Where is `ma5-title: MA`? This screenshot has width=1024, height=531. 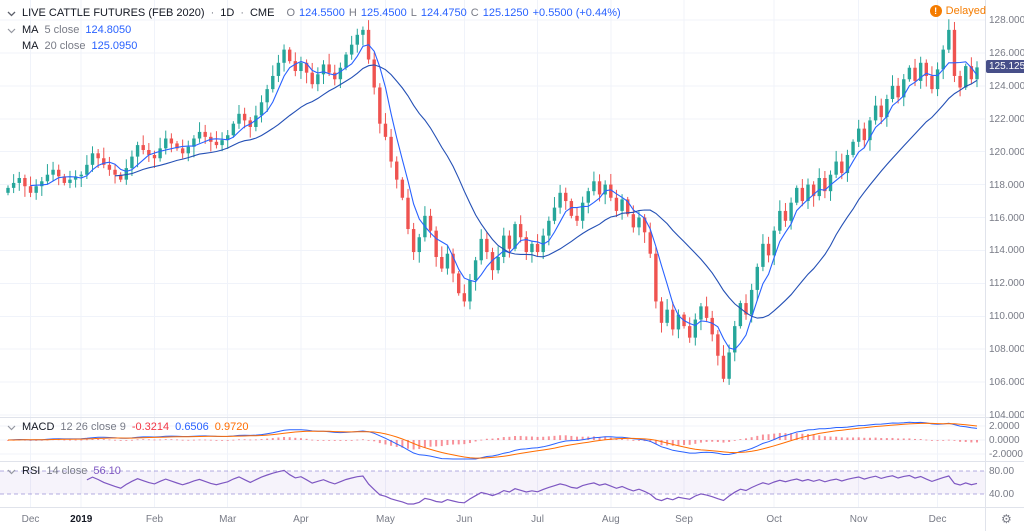
ma5-title: MA is located at coordinates (30, 30).